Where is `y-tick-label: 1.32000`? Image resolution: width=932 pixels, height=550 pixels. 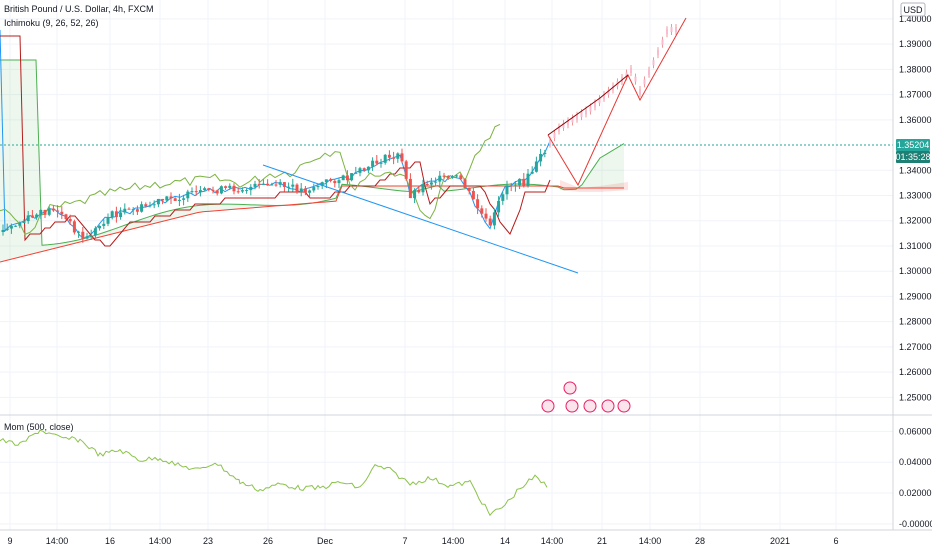
y-tick-label: 1.32000 is located at coordinates (915, 221).